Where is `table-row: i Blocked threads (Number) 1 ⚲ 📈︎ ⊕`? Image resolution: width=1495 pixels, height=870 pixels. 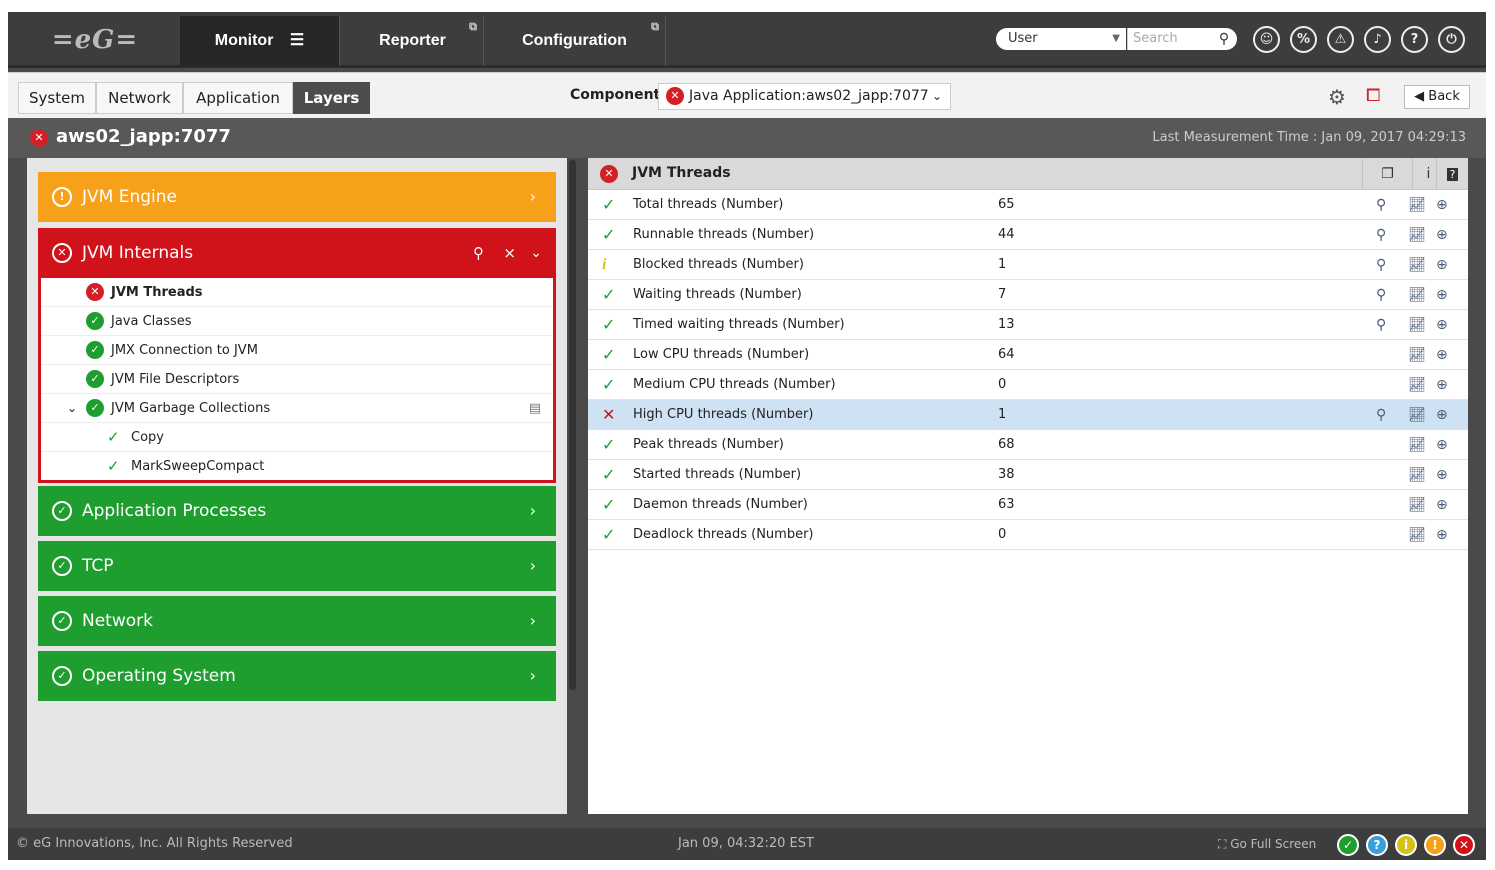
table-row: i Blocked threads (Number) 1 ⚲ 📈︎ ⊕ is located at coordinates (1028, 265).